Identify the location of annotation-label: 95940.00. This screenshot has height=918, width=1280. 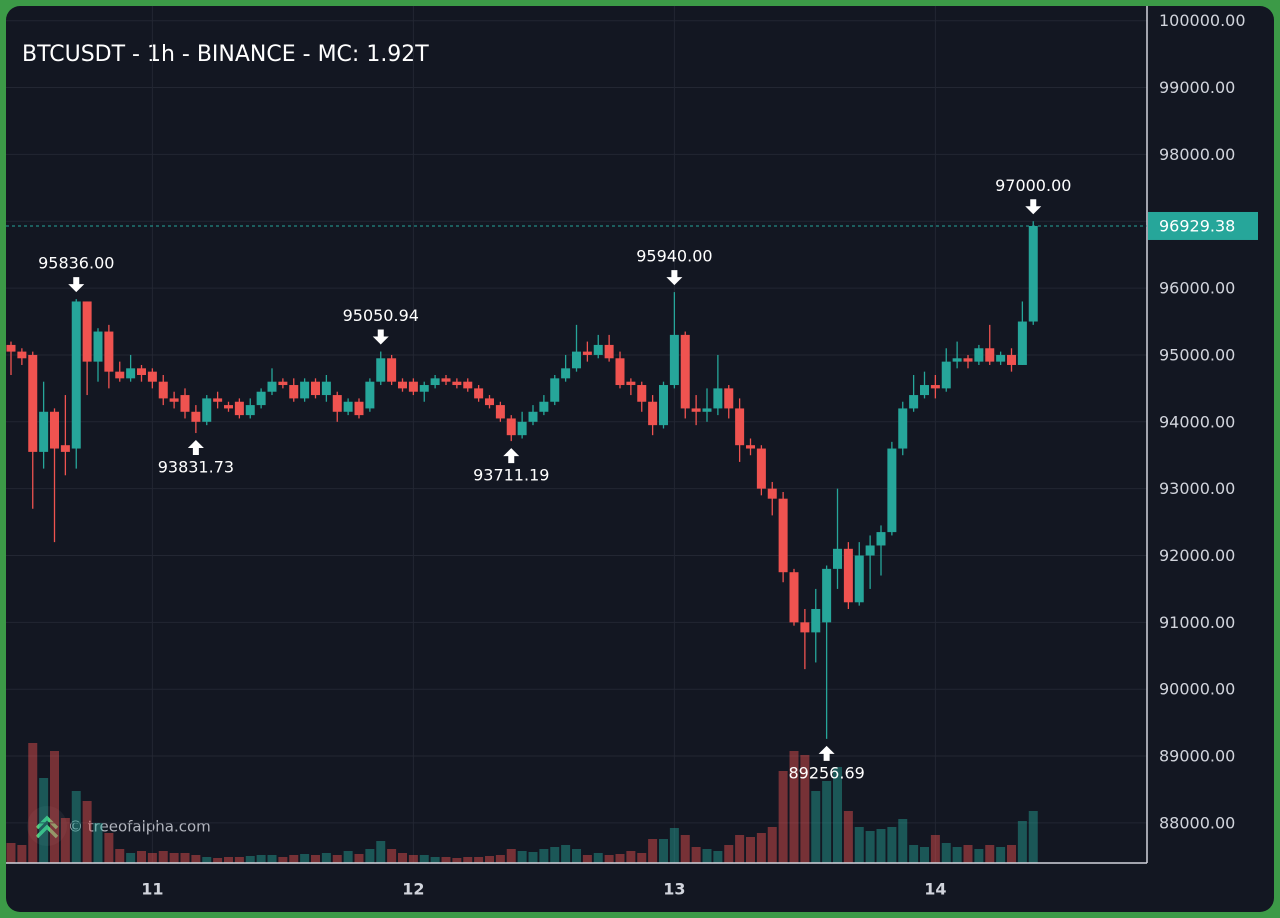
(674, 256).